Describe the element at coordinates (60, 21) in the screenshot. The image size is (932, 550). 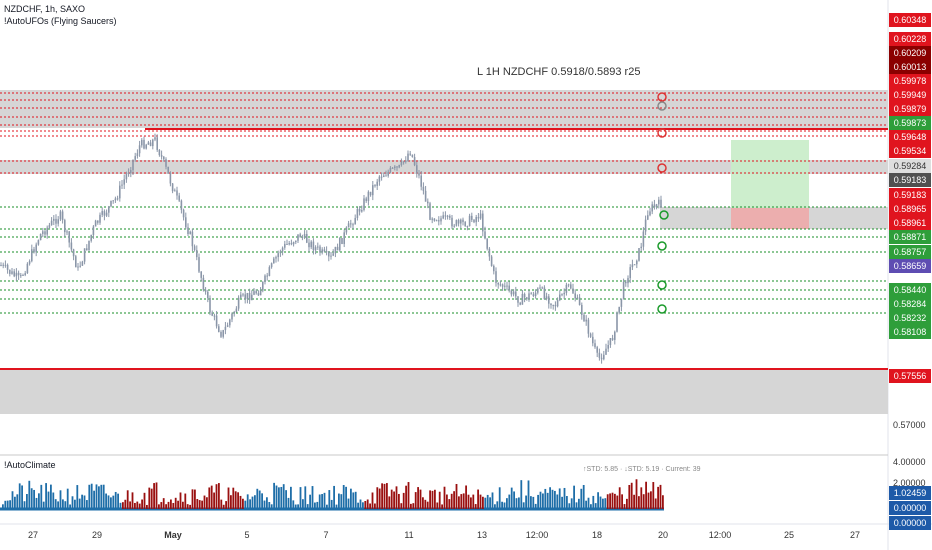
I see `indicator-label: !AutoUFOs (Flying Saucers)` at that location.